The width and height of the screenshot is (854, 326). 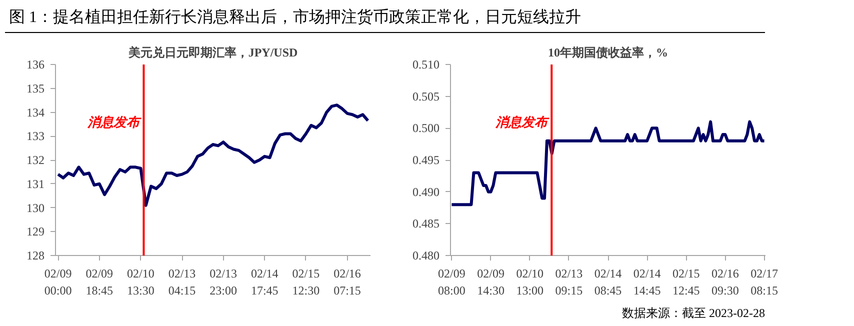 I want to click on x-tick-label: 02/17 08:15, so click(x=764, y=282).